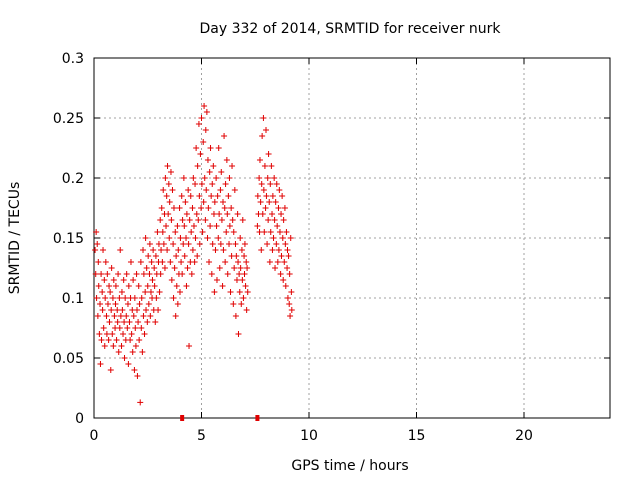  Describe the element at coordinates (68, 359) in the screenshot. I see `y-tick-label: 0.05` at that location.